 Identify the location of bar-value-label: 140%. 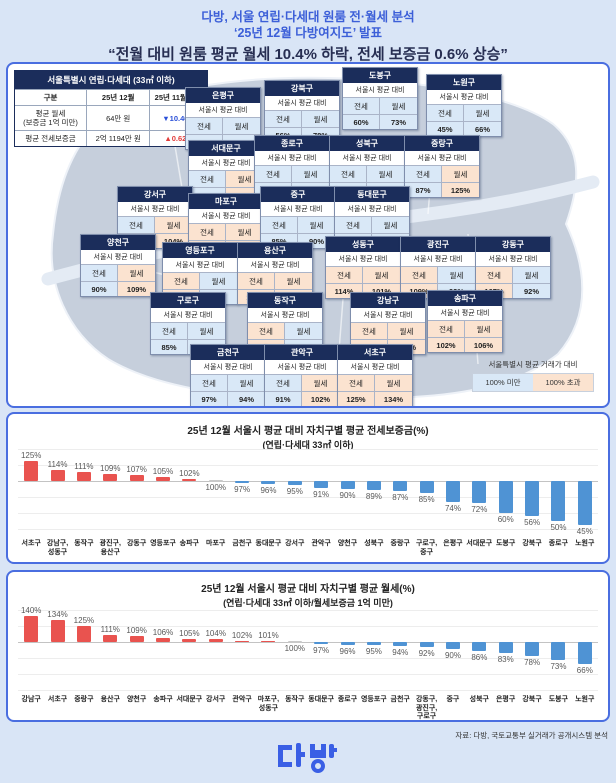
(31, 610).